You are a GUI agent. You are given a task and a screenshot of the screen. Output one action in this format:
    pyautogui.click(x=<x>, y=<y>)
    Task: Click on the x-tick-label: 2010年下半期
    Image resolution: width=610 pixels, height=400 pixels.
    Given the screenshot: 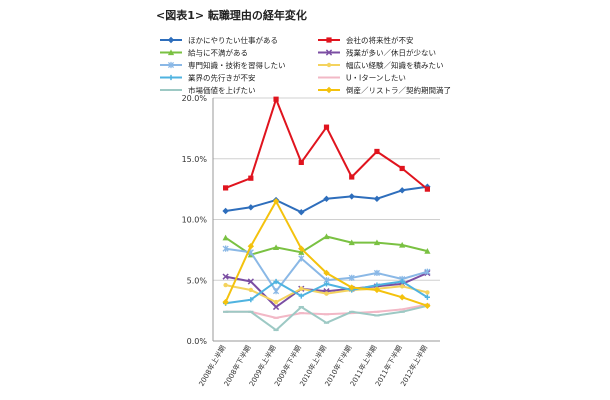 What is the action you would take?
    pyautogui.click(x=338, y=366)
    